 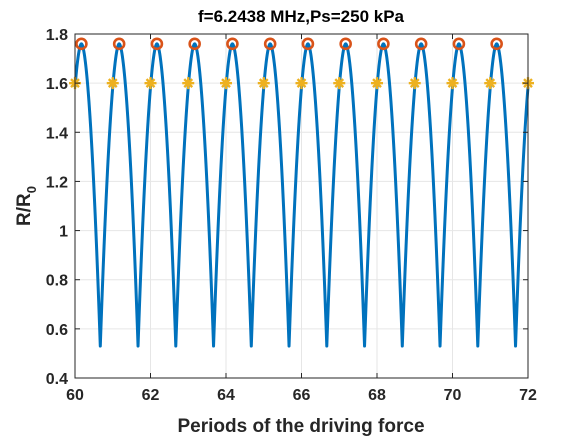 What do you see at coordinates (300, 426) in the screenshot?
I see `x-axis-label: Periods of the driving force` at bounding box center [300, 426].